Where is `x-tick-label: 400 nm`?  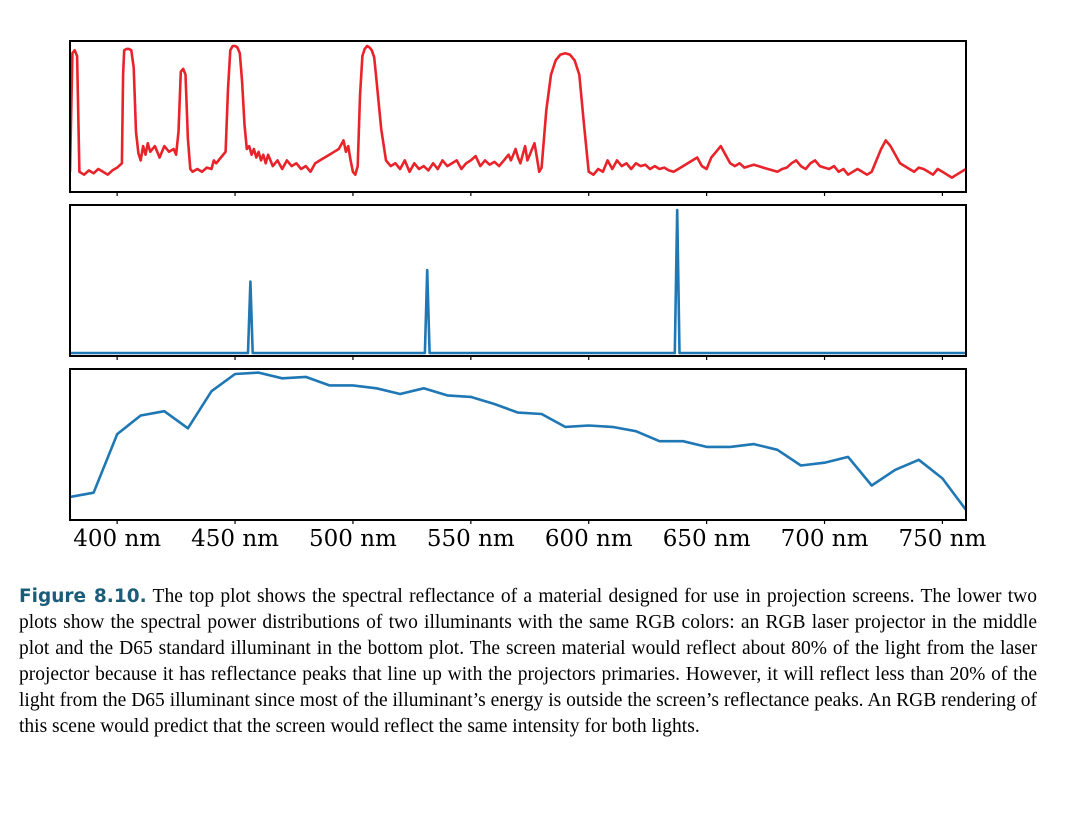 x-tick-label: 400 nm is located at coordinates (117, 539).